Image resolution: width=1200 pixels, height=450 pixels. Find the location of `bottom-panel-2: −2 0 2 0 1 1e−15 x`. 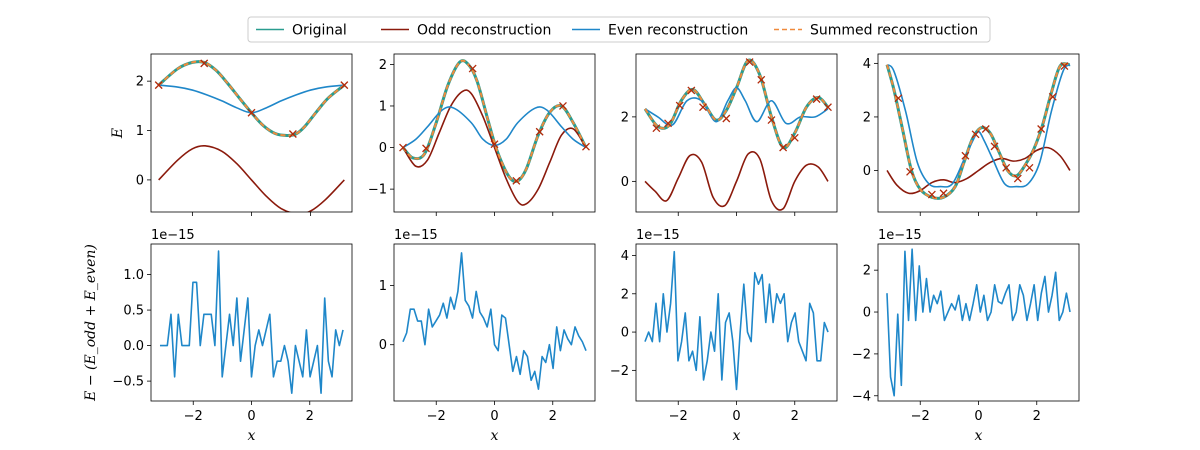

bottom-panel-2: −2 0 2 0 1 1e−15 x is located at coordinates (487, 336).